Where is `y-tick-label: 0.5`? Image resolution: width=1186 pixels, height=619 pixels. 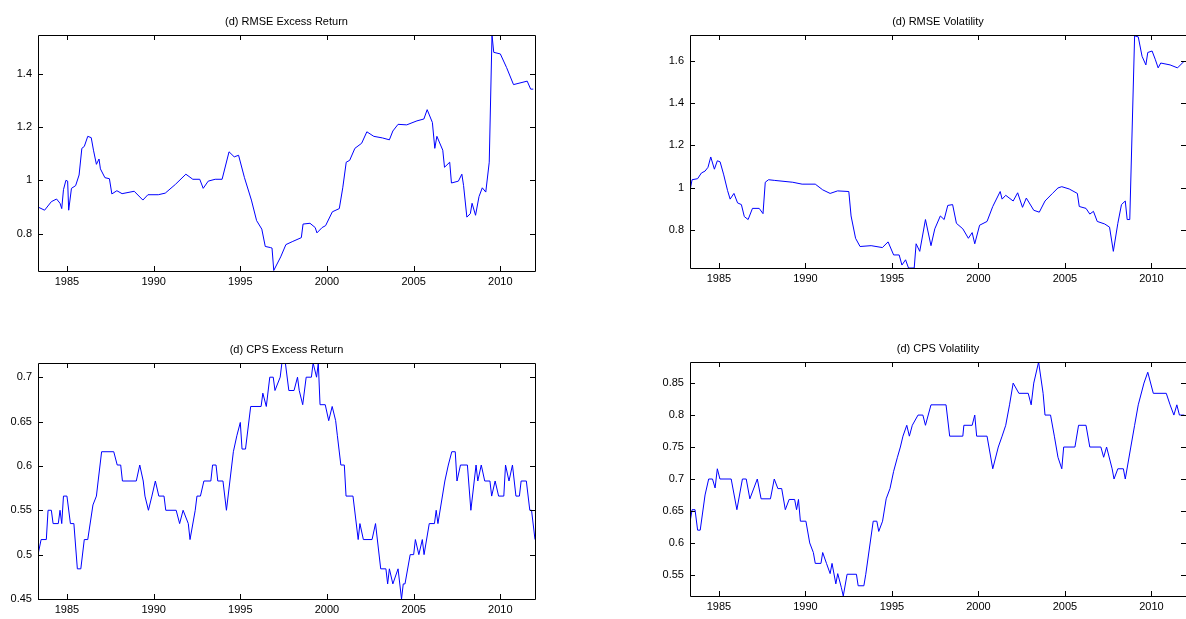
y-tick-label: 0.5 is located at coordinates (24, 553).